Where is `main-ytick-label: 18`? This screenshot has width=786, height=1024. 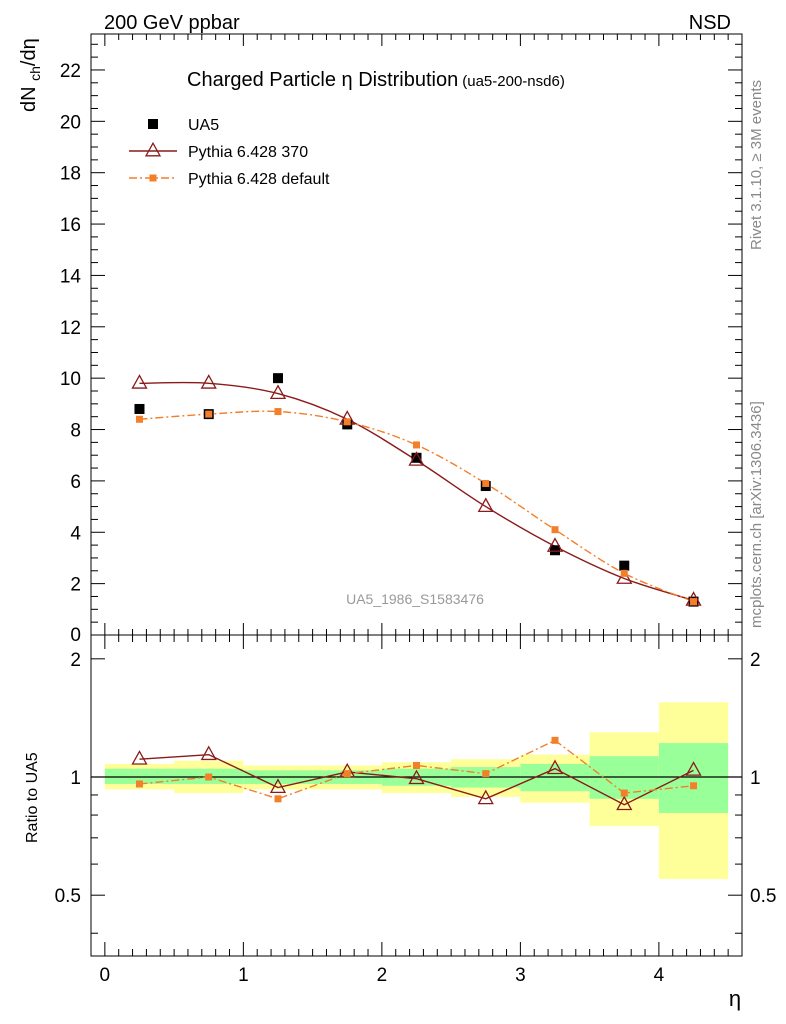 main-ytick-label: 18 is located at coordinates (70, 174).